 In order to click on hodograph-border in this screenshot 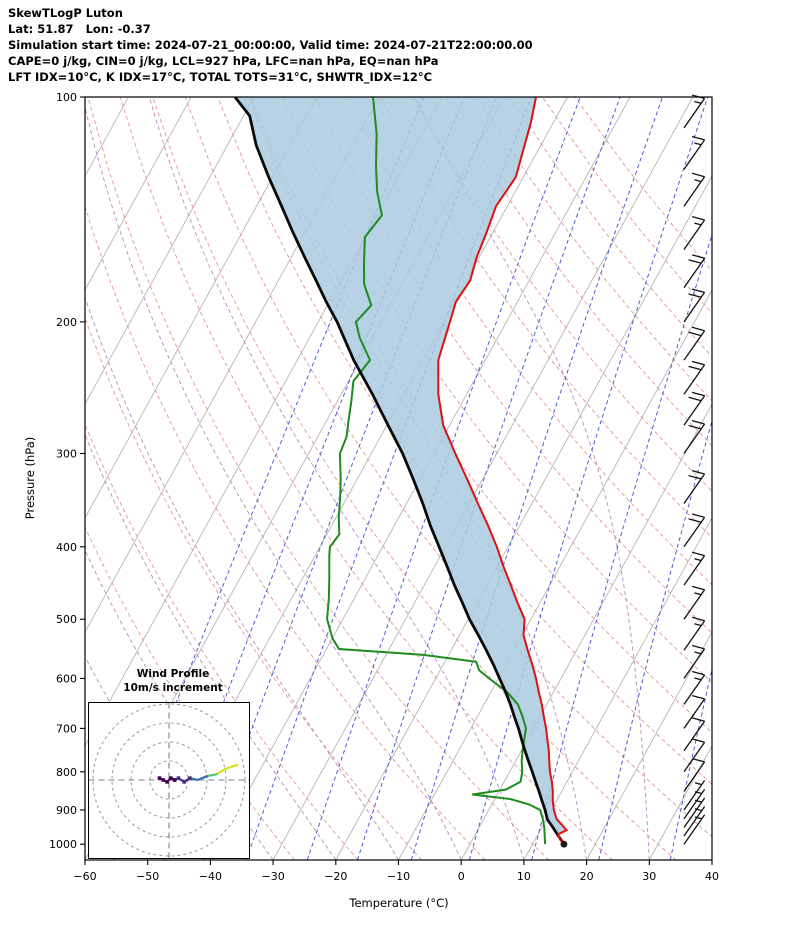, I will do `click(169, 780)`.